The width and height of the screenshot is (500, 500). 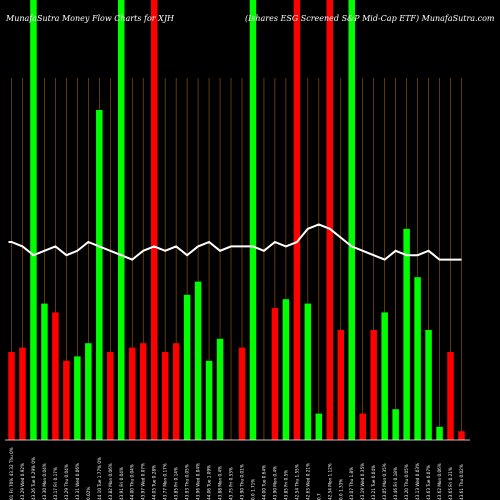 I want to click on x-tick-label: 43.61 Thu 0.02%, so click(x=461, y=482).